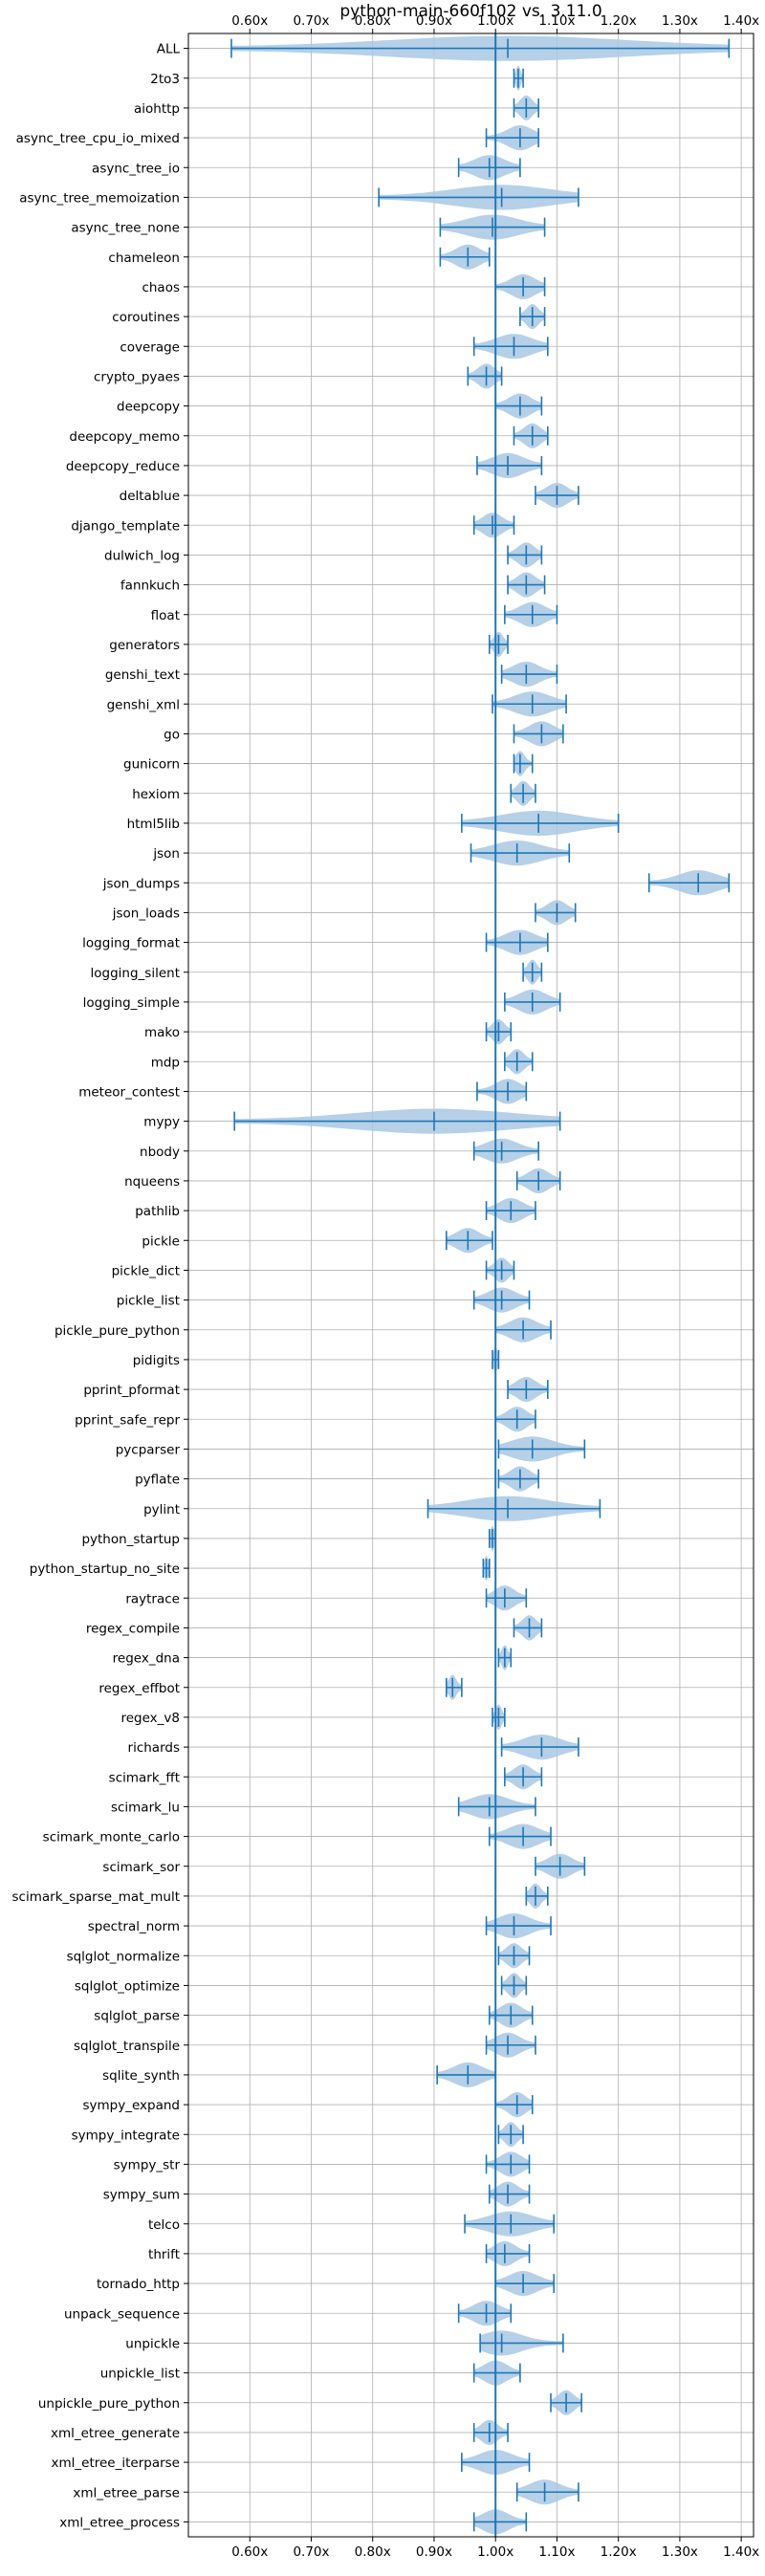 This screenshot has width=765, height=2576. I want to click on benchmark-label: nqueens, so click(152, 1182).